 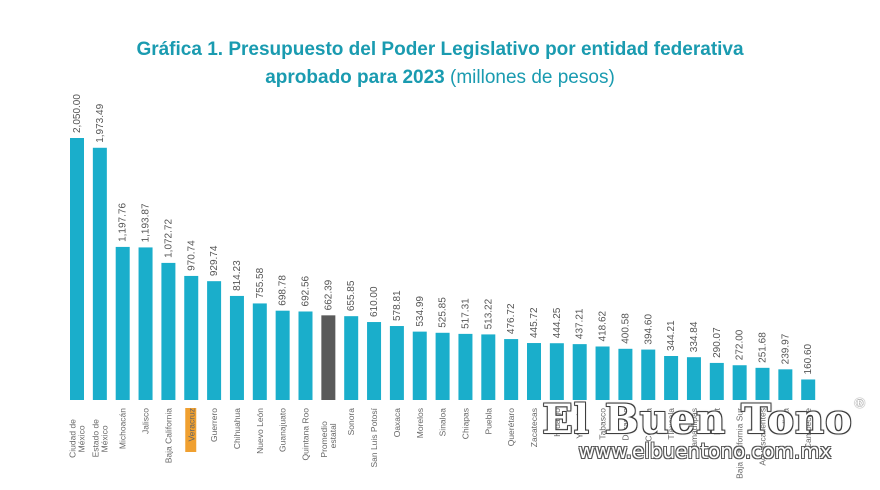 I want to click on highlight-label-background, so click(x=191, y=430).